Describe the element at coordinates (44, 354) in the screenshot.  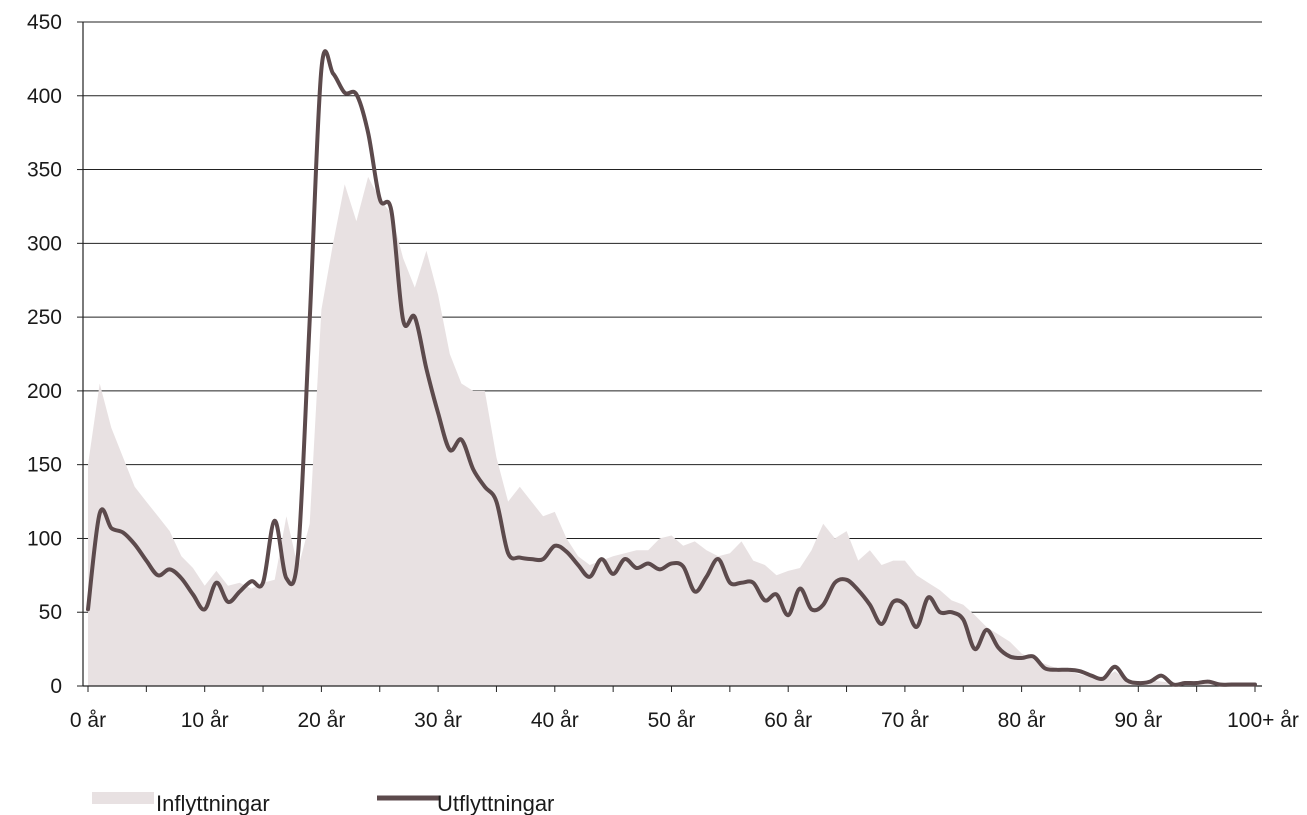
I see `y-axis-tick-labels: 0 50 100 150 200 250 300 350 400 450` at that location.